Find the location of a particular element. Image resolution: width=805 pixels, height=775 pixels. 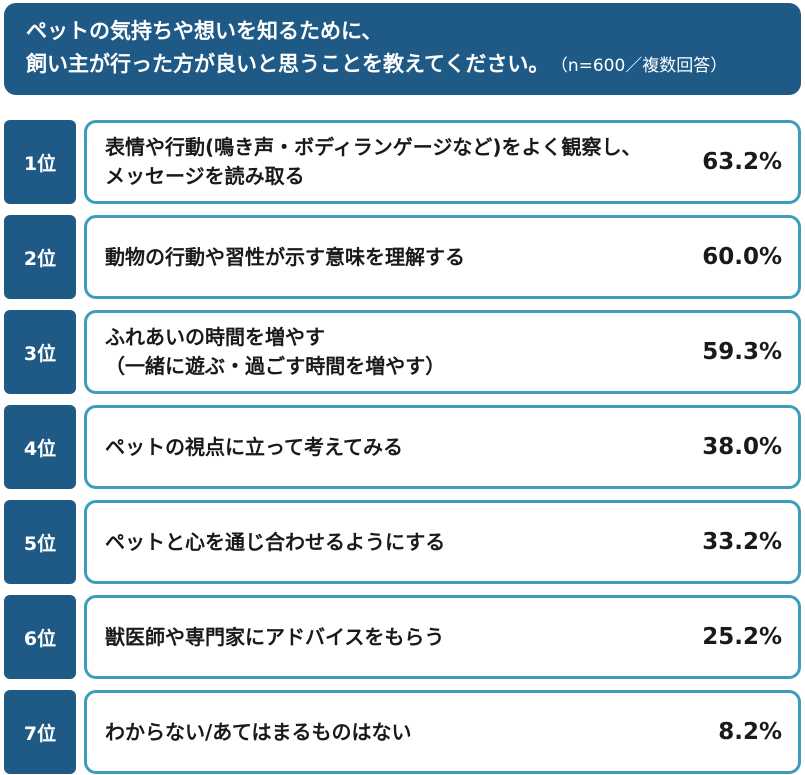

ranking-row: 2位 動物の行動や習性が示す意味を理解する 60.0% is located at coordinates (402, 257).